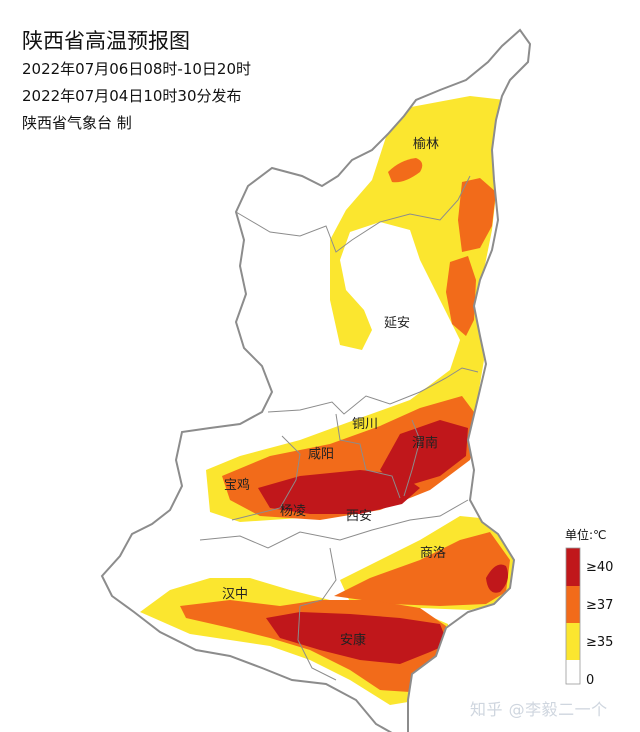 The height and width of the screenshot is (732, 640). Describe the element at coordinates (424, 454) in the screenshot. I see `zone-40-weinan` at that location.